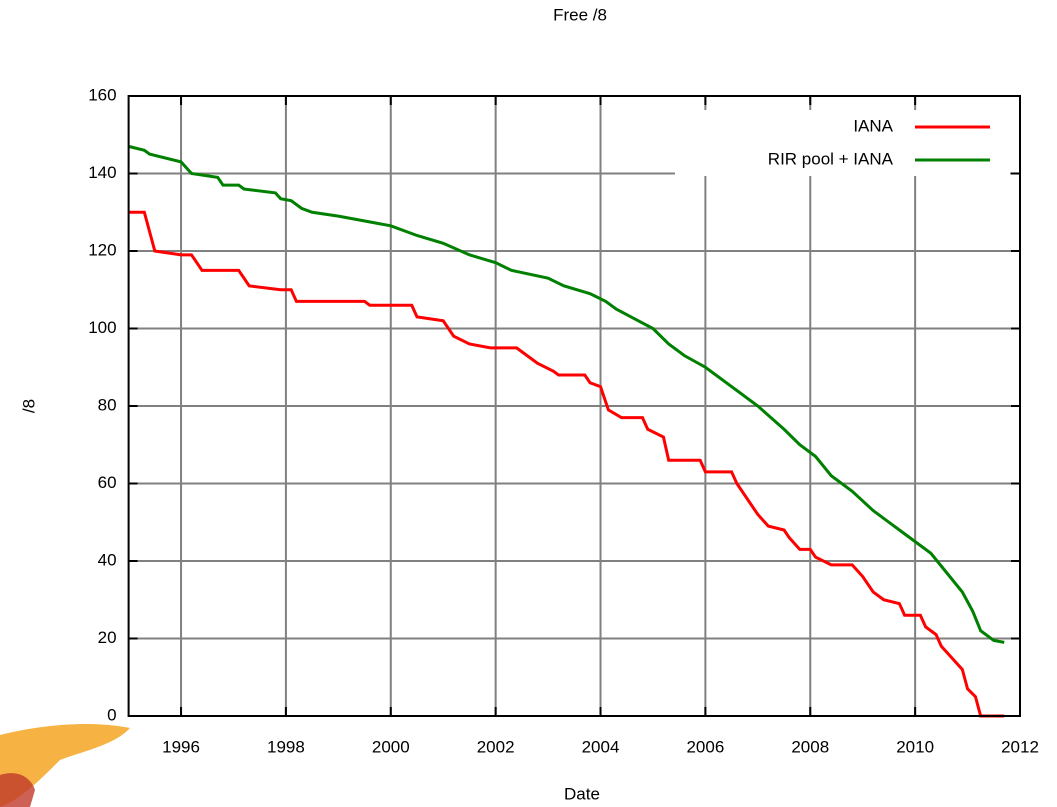  What do you see at coordinates (107, 404) in the screenshot?
I see `y-tick-label: 80` at bounding box center [107, 404].